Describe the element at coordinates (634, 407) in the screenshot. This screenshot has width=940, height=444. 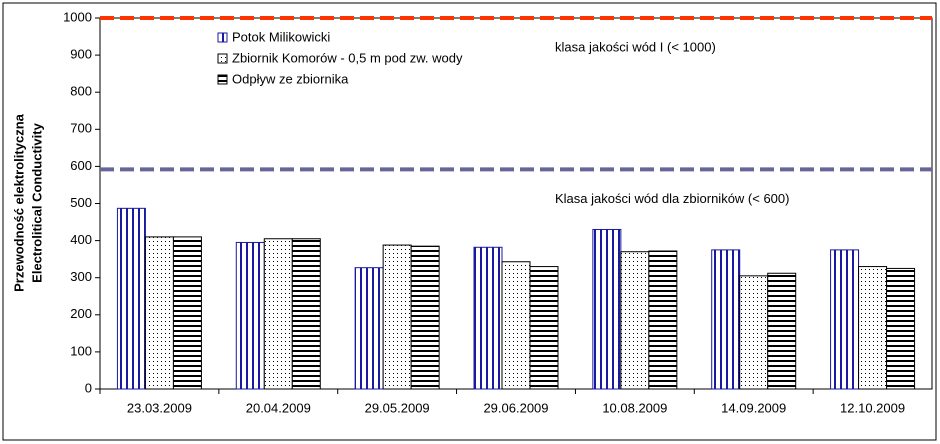
I see `x-tick-label: 10.08.2009` at that location.